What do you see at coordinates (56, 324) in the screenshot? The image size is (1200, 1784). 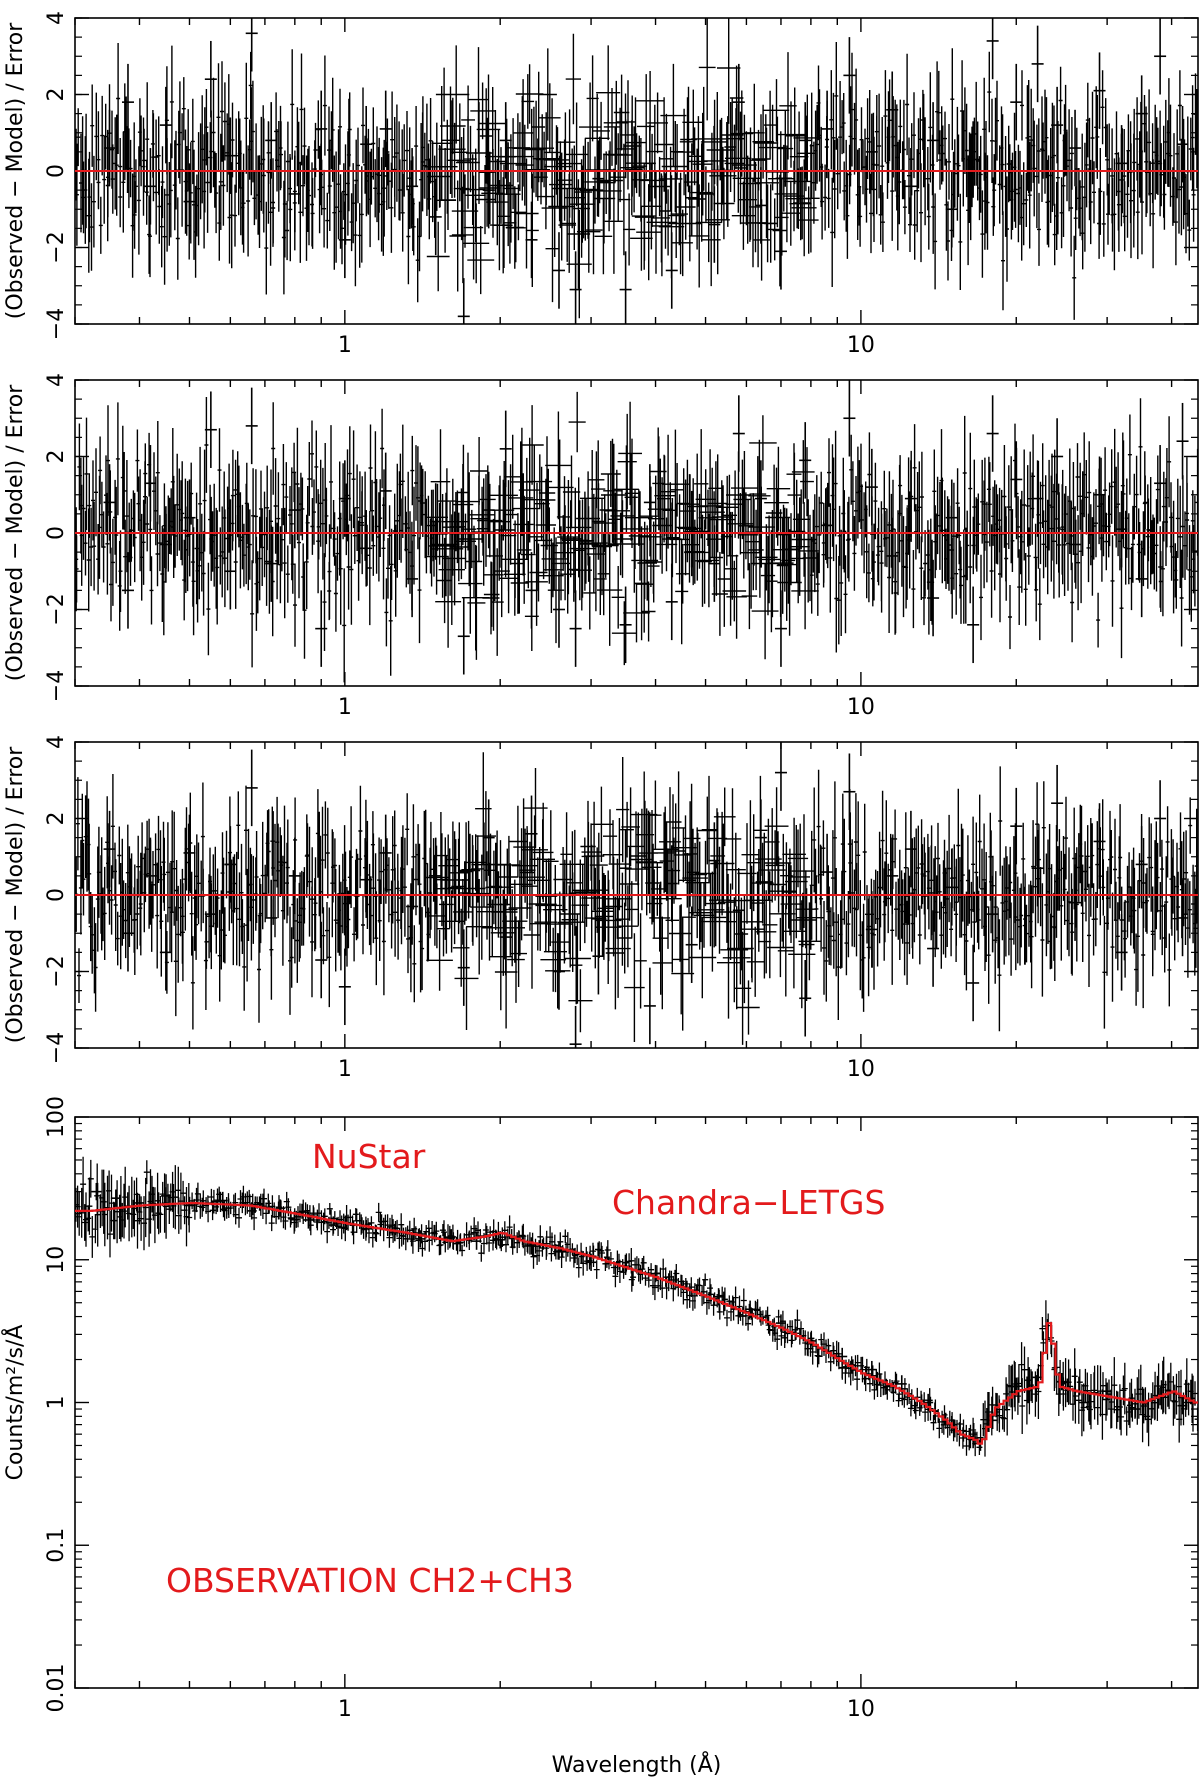 I see `y-tick-label: −4` at bounding box center [56, 324].